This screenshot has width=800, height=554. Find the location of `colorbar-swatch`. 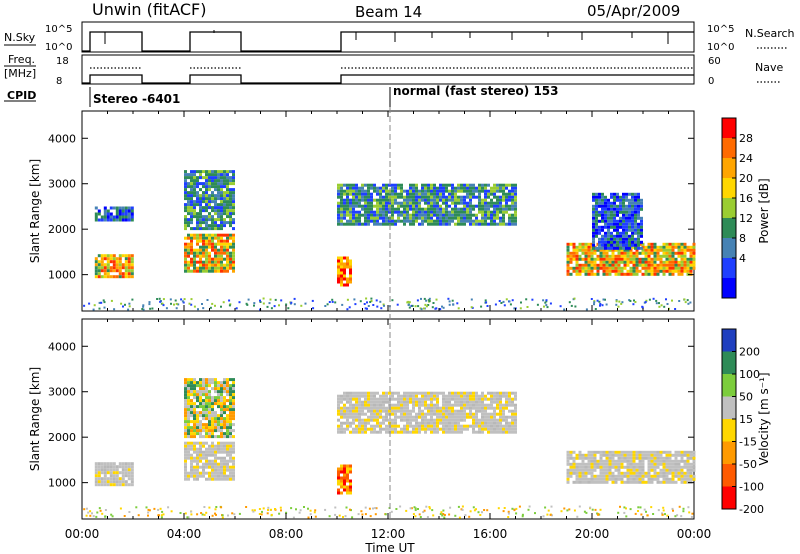

colorbar-swatch is located at coordinates (729, 188).